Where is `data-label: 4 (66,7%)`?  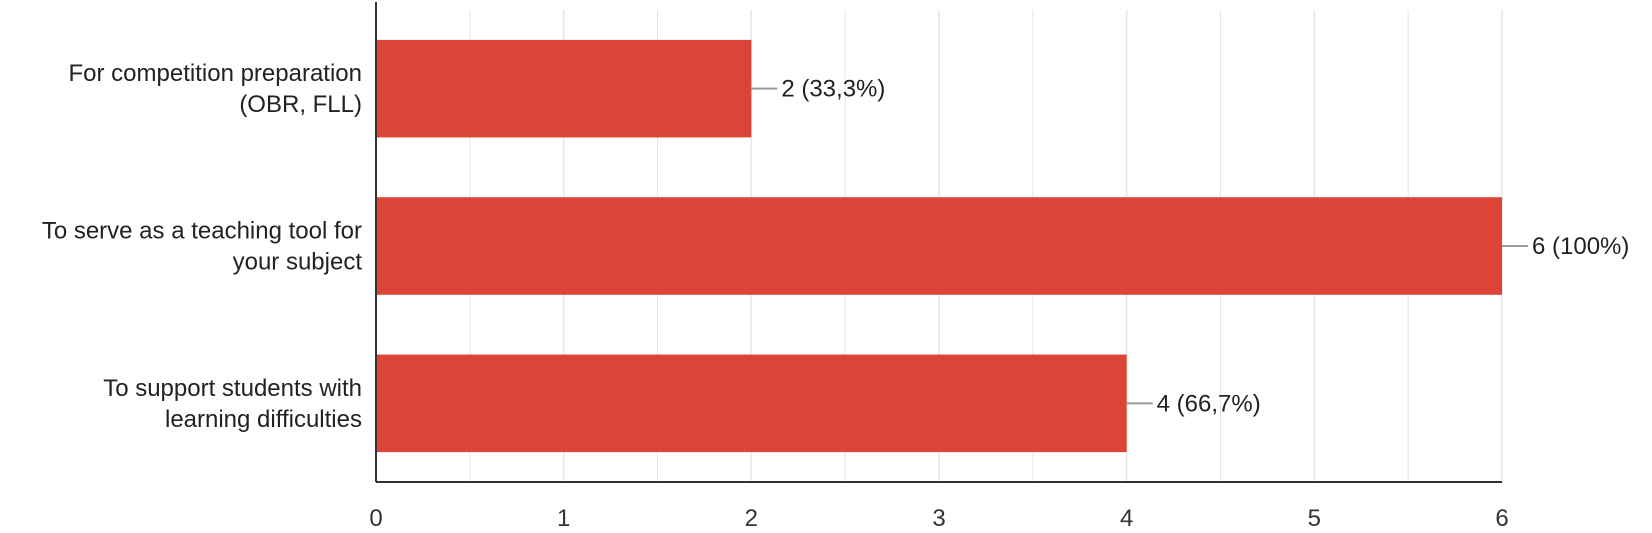 data-label: 4 (66,7%) is located at coordinates (1209, 403).